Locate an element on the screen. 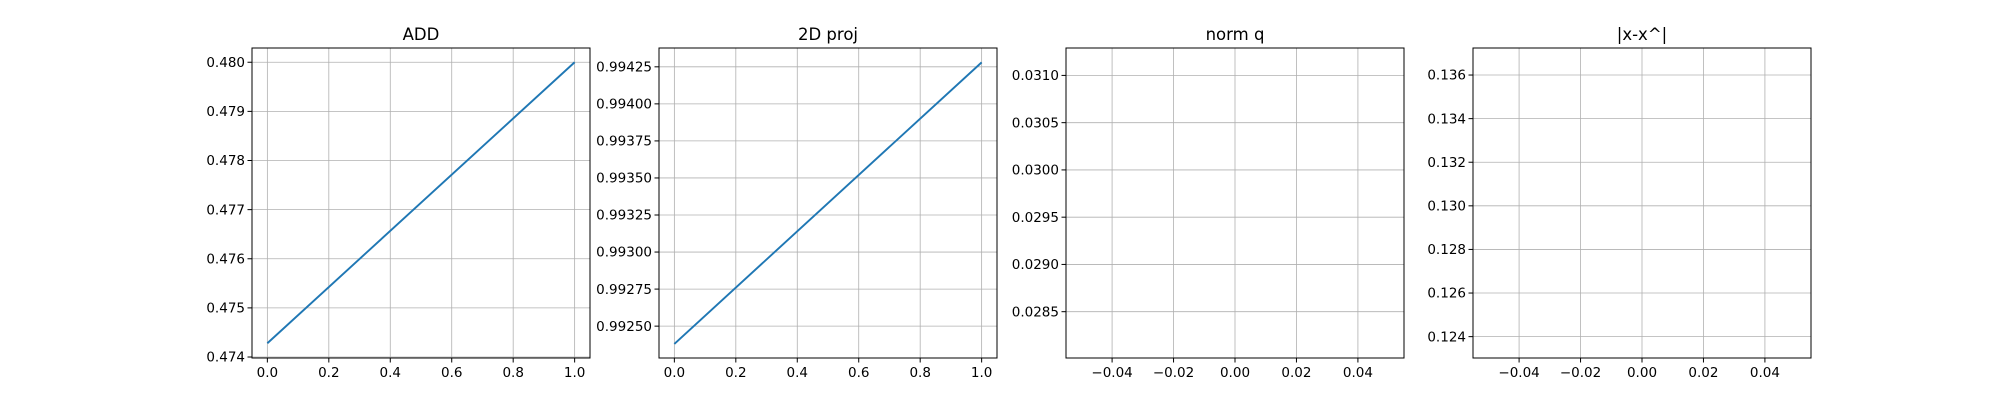  y-tick-label: 0.477 is located at coordinates (225, 210).